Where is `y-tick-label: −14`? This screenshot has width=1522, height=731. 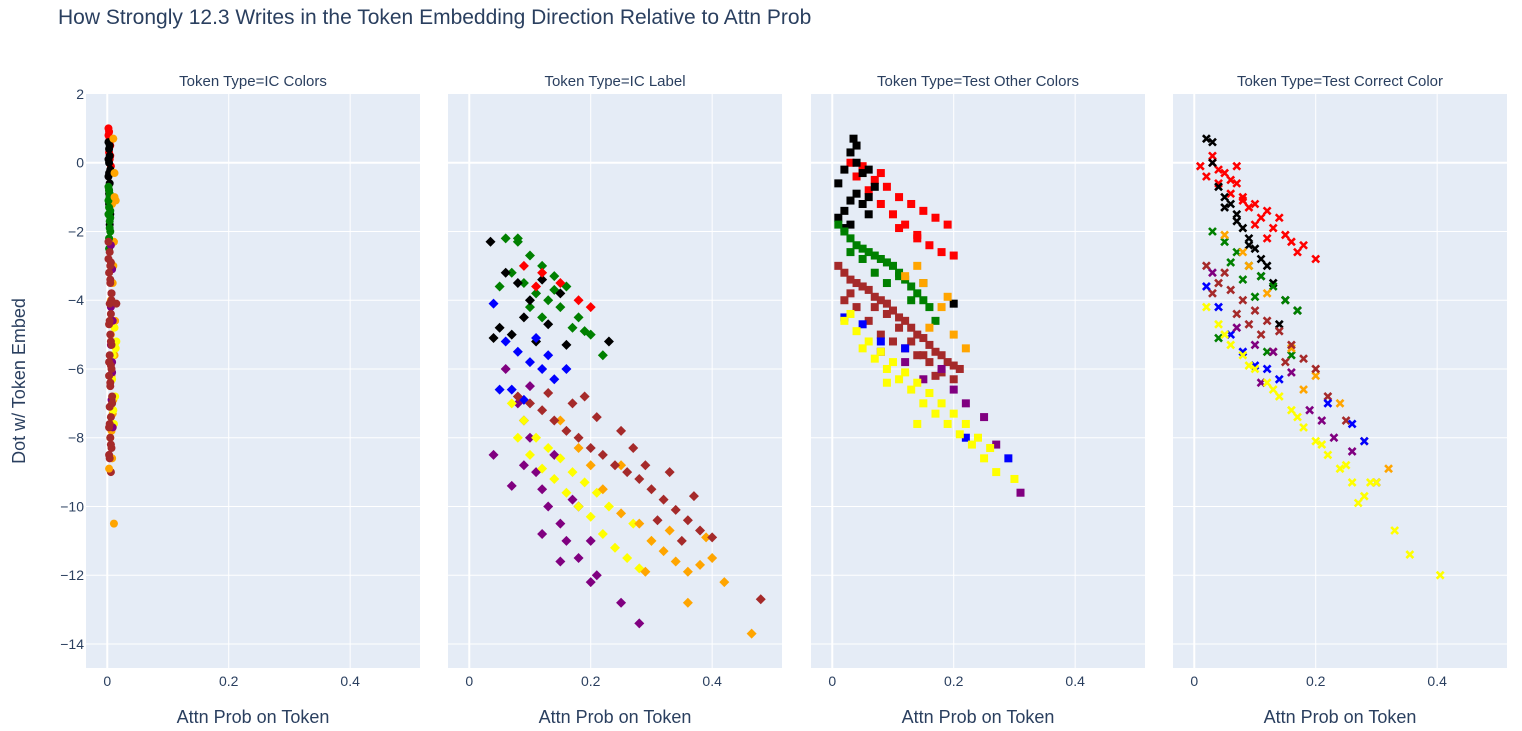
y-tick-label: −14 is located at coordinates (72, 644).